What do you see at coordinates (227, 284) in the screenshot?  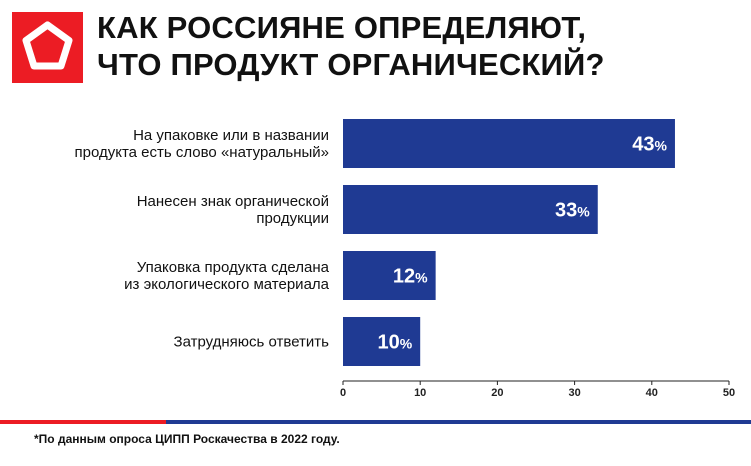 I see `category-label: из экологического материала` at bounding box center [227, 284].